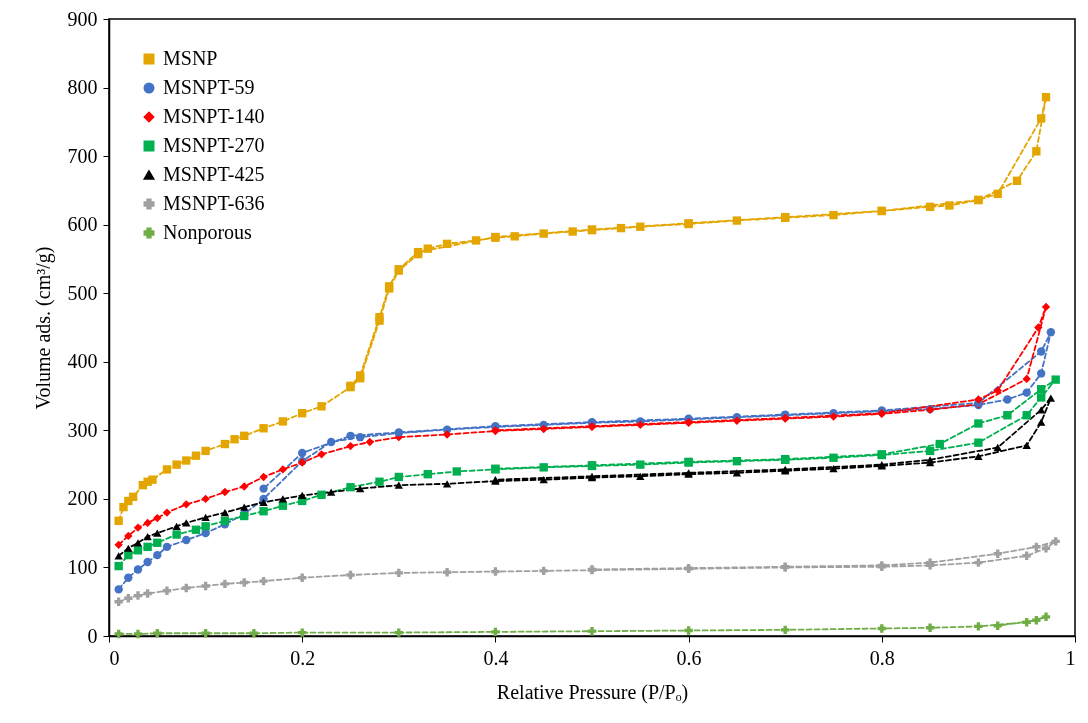  What do you see at coordinates (1070, 657) in the screenshot?
I see `x-tick-label: 1` at bounding box center [1070, 657].